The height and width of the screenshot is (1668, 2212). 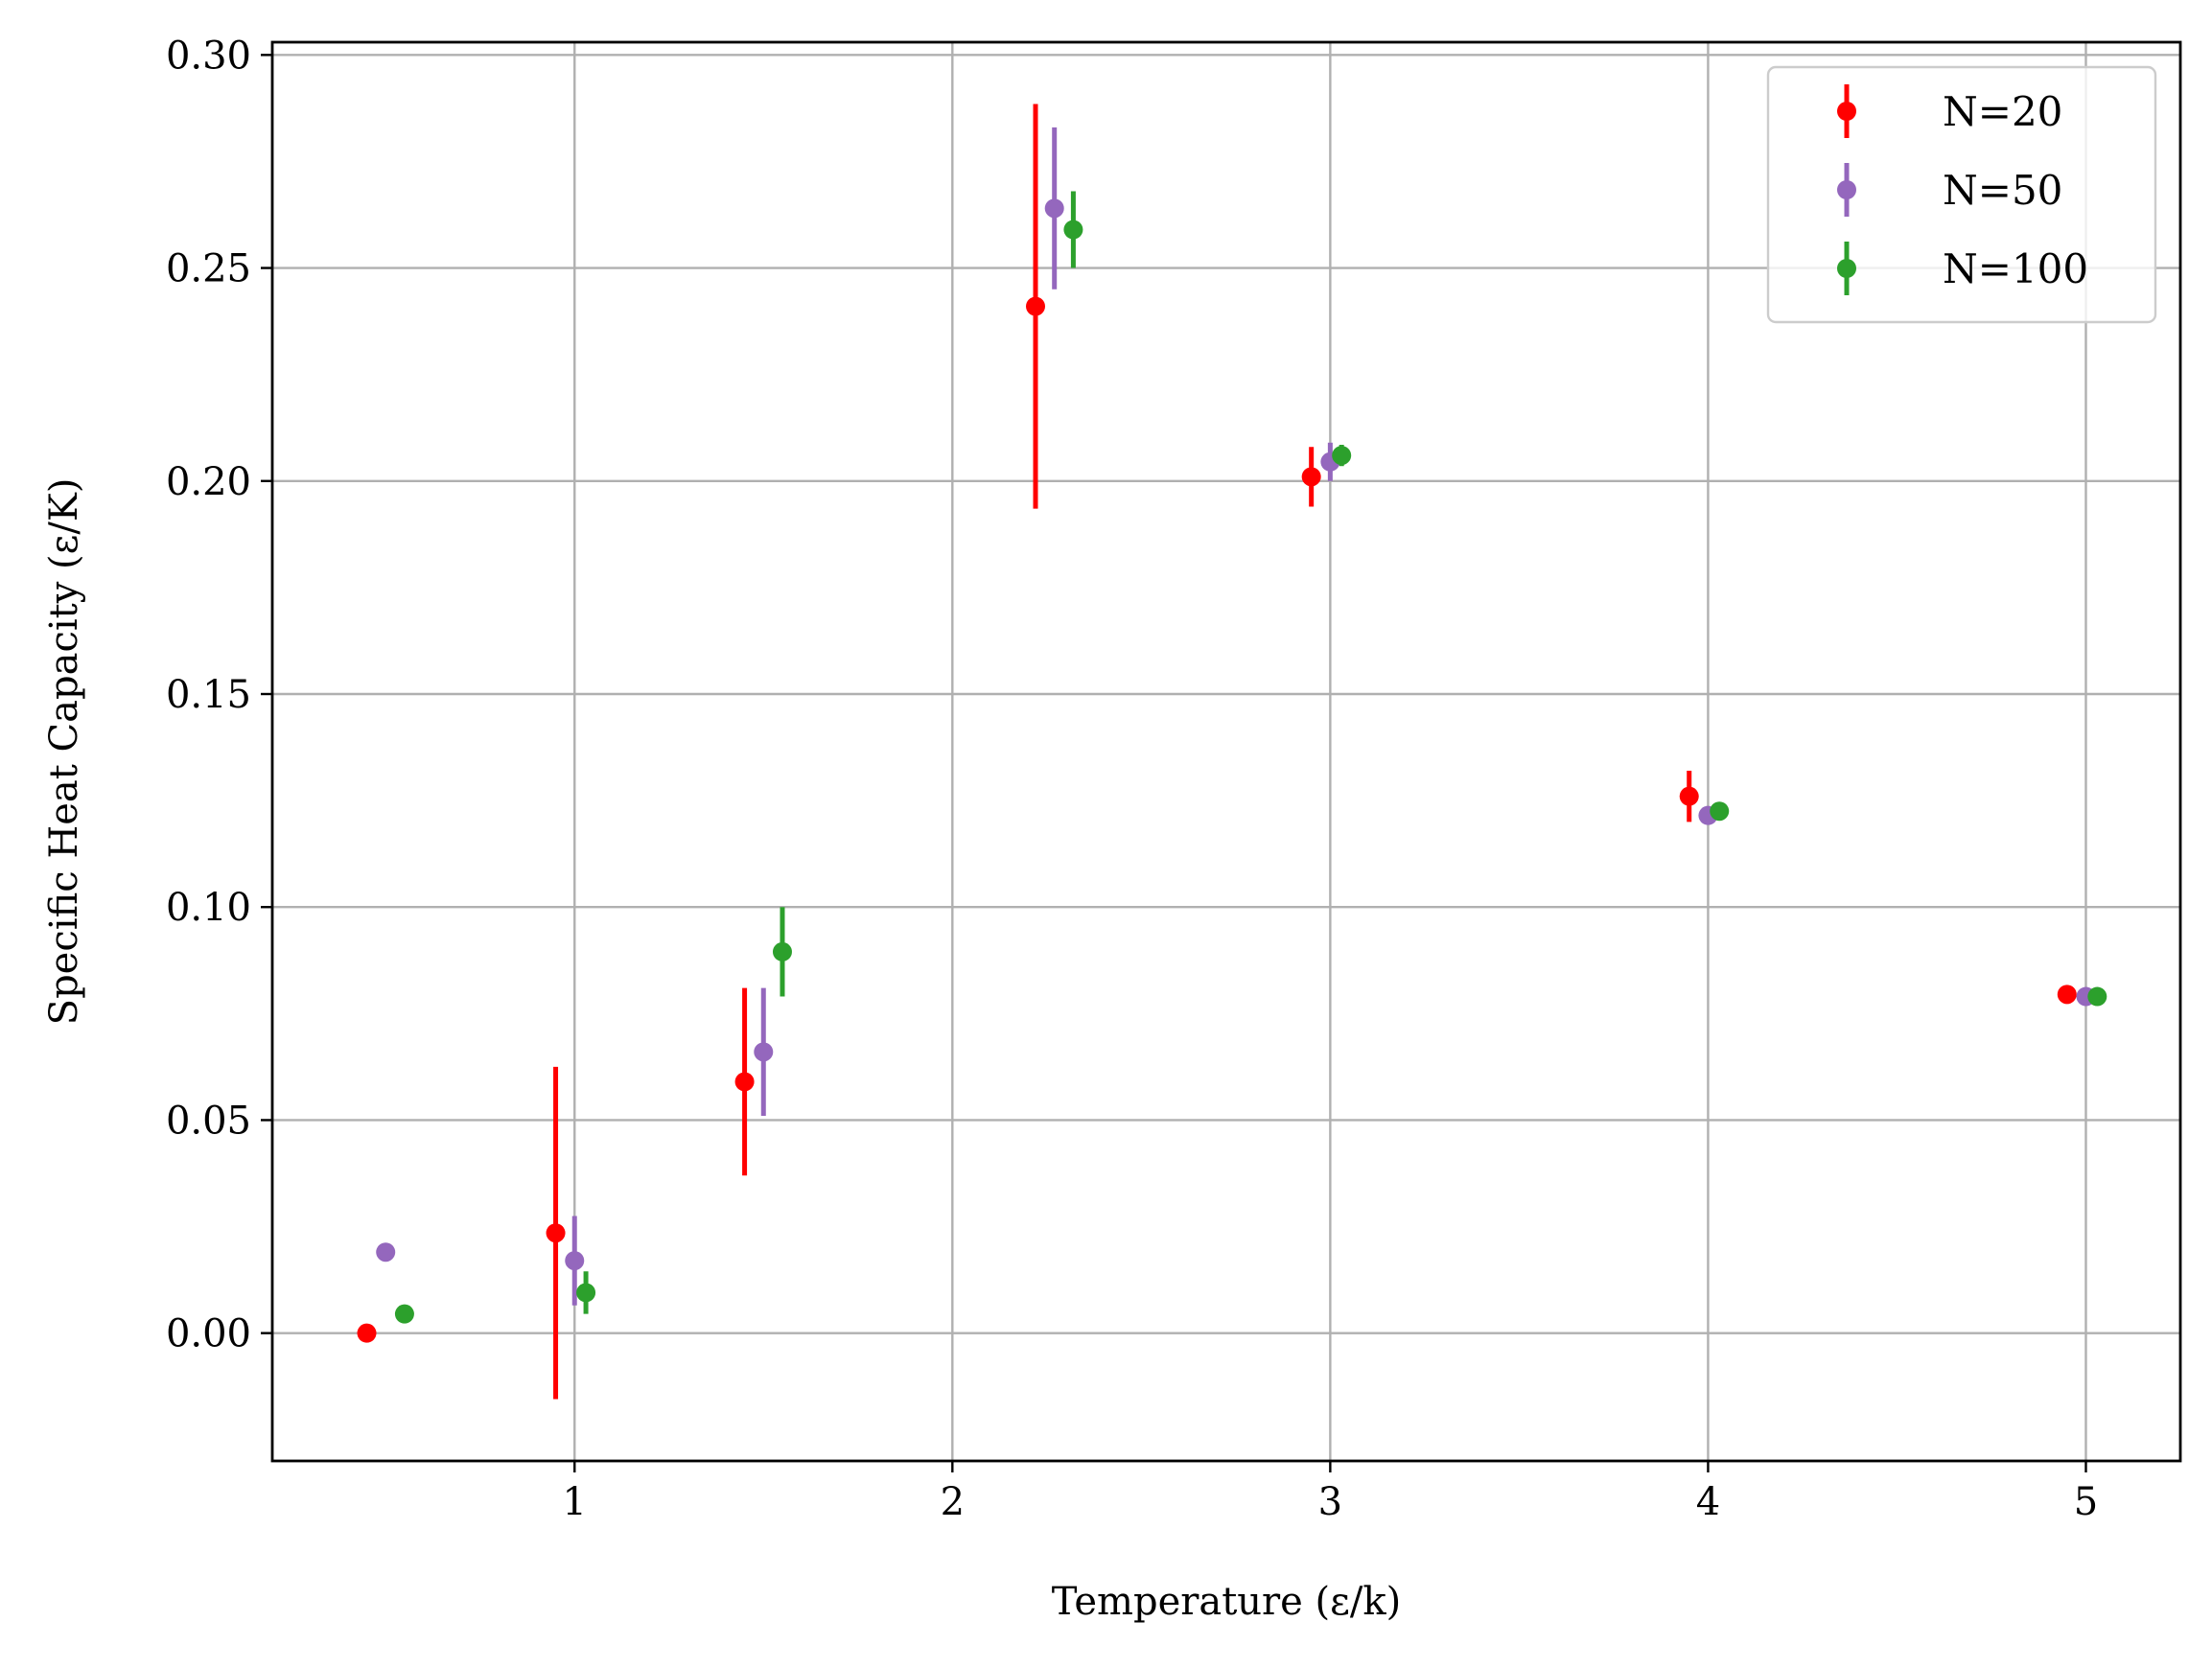 I want to click on legend-box, so click(x=1961, y=194).